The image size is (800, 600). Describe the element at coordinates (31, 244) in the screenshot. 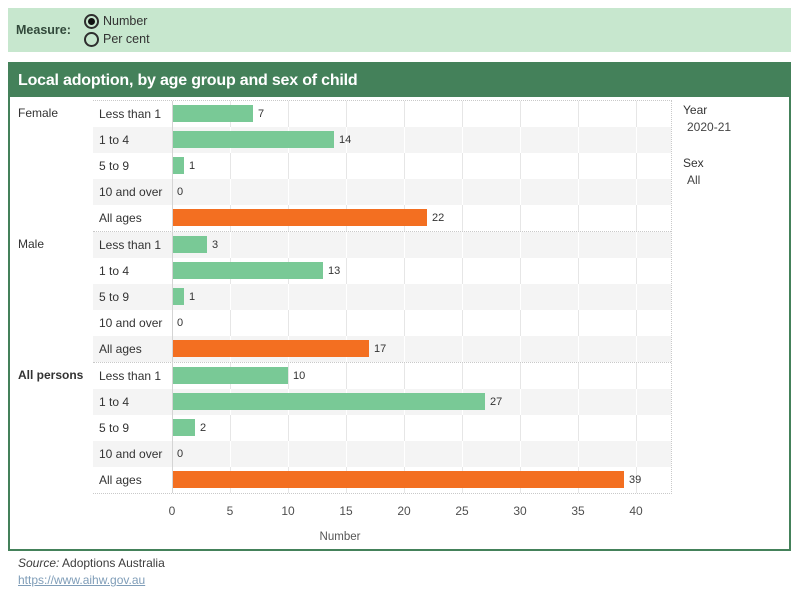

I see `sex-group-label: Male` at that location.